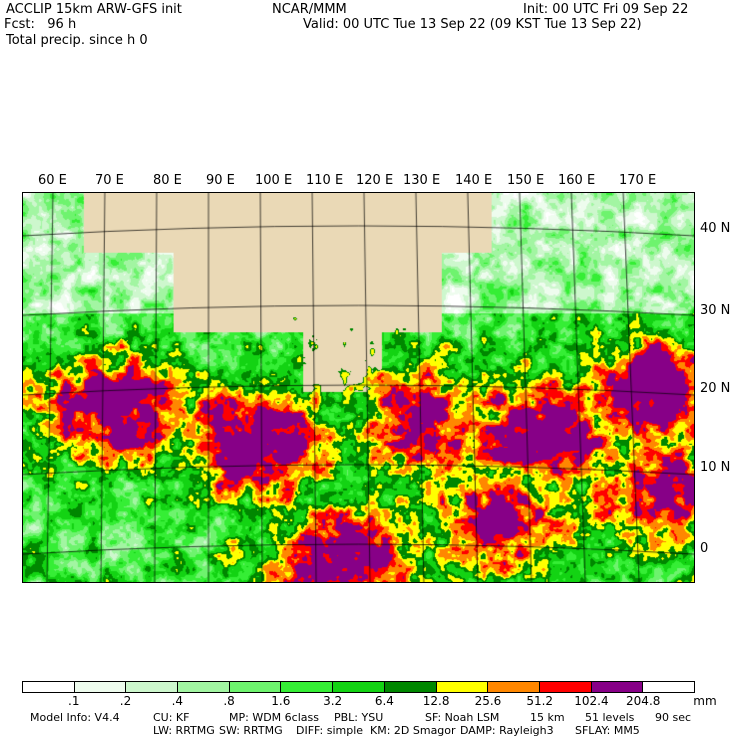 The image size is (740, 740). What do you see at coordinates (638, 180) in the screenshot?
I see `lon-label: 170 E` at bounding box center [638, 180].